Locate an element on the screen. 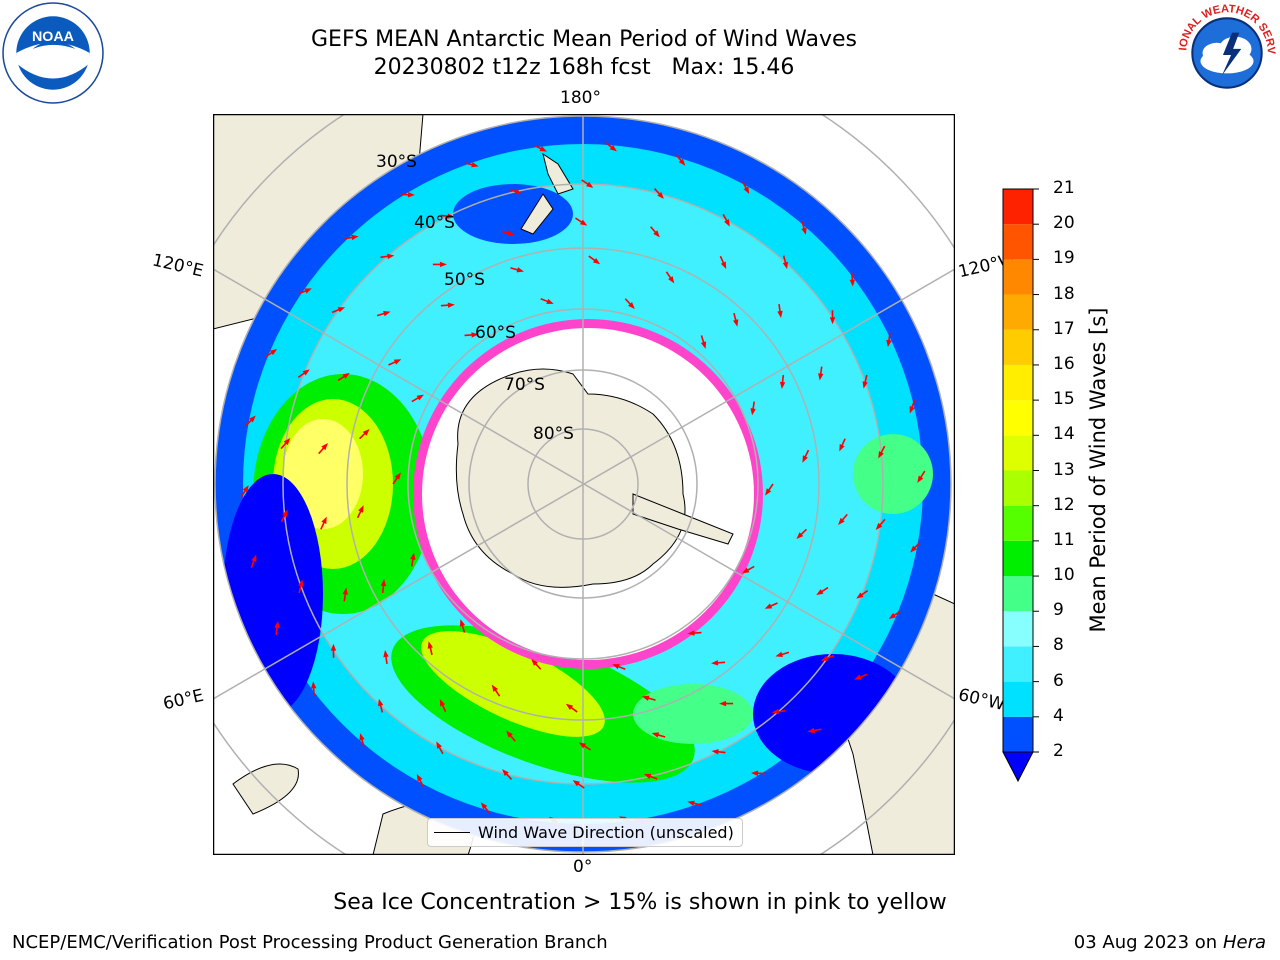 The width and height of the screenshot is (1280, 960). lat-label-30s: 30°S is located at coordinates (396, 162).